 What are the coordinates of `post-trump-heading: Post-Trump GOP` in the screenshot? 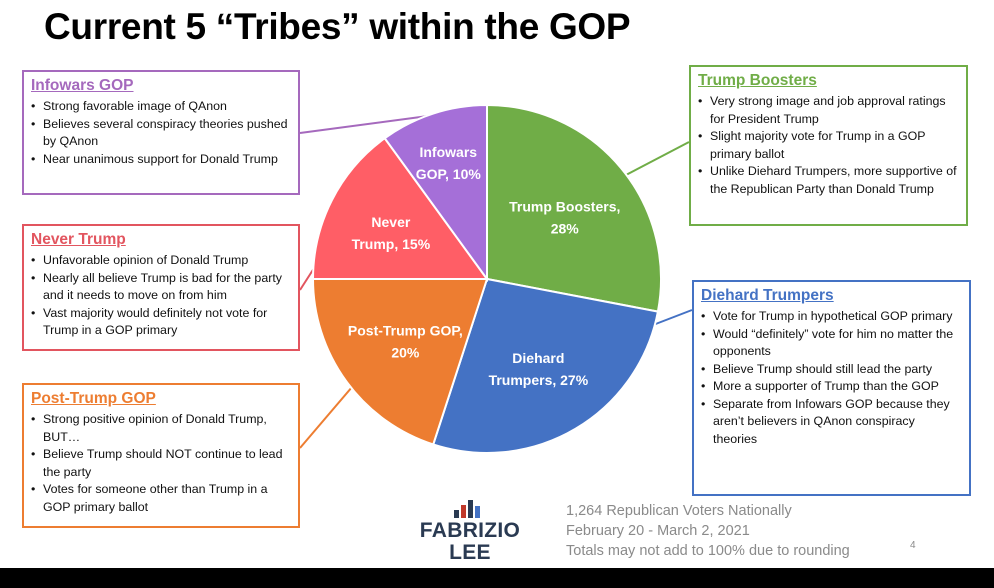 It's located at (93, 398).